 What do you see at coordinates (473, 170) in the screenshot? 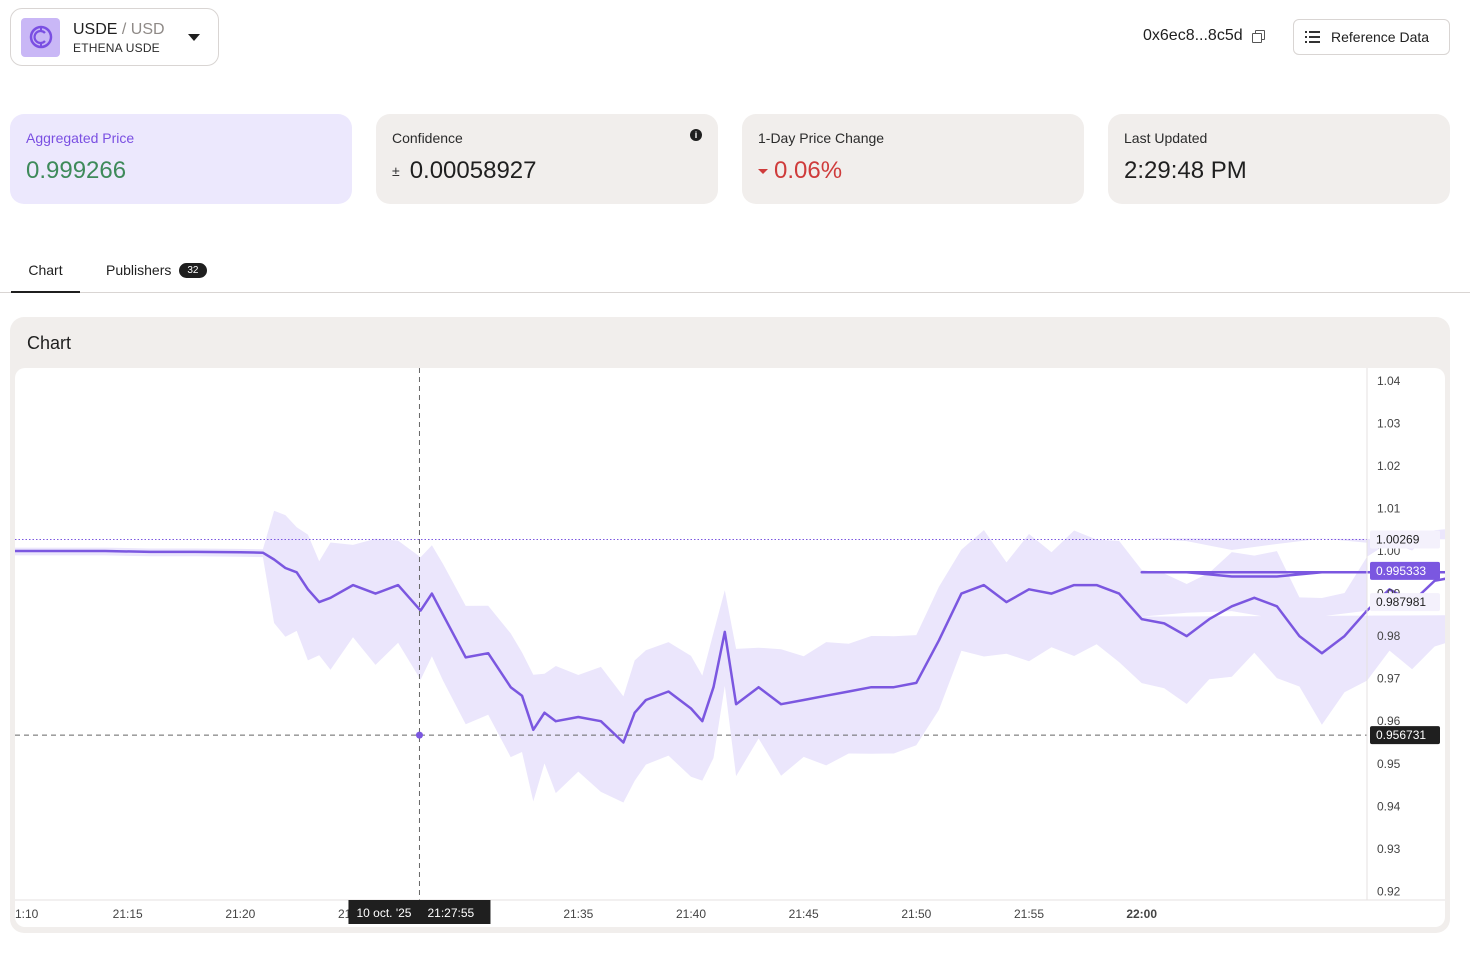
I see `confidence-value: 0.00058927` at bounding box center [473, 170].